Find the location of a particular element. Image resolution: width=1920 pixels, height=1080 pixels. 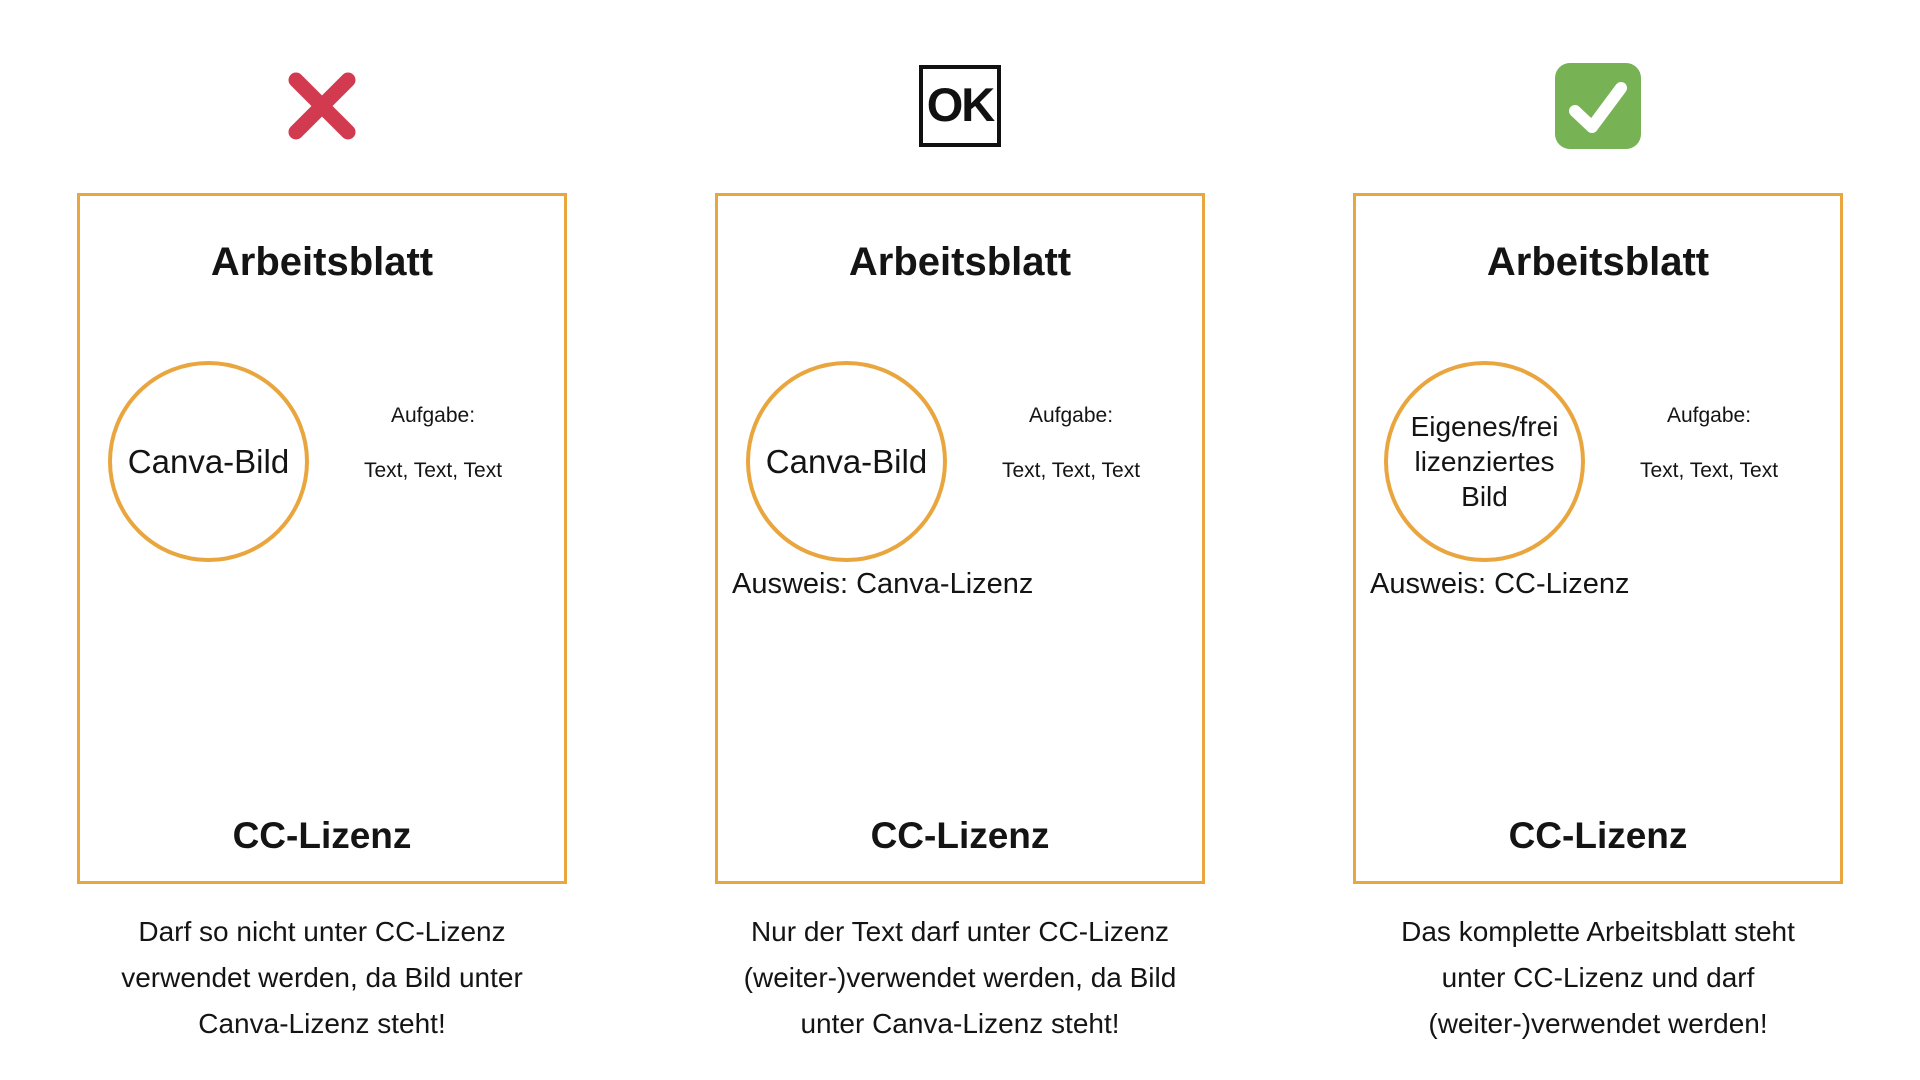

image-license-note: Ausweis: Canva-Lizenz is located at coordinates (883, 584).